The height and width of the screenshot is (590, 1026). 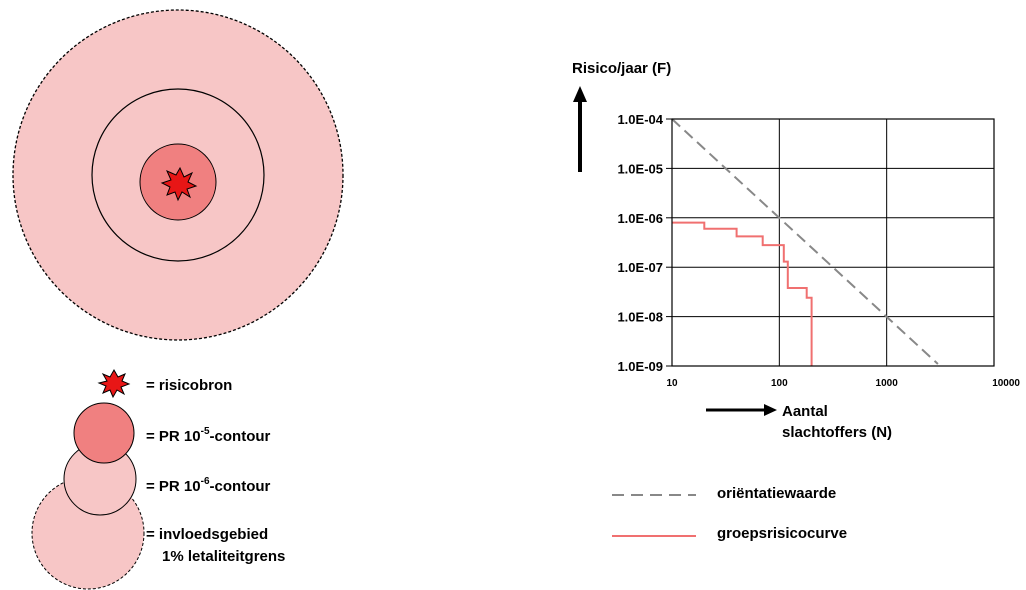 What do you see at coordinates (672, 383) in the screenshot?
I see `x-tick-label: 10` at bounding box center [672, 383].